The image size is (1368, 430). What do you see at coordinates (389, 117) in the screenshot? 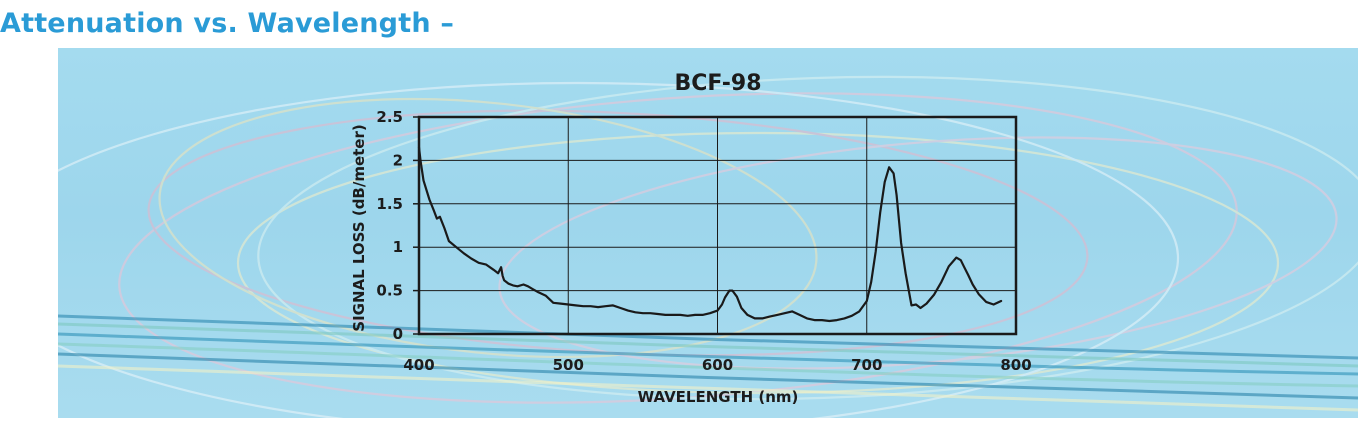
I see `y-tick-label-5: 2.5` at bounding box center [389, 117].